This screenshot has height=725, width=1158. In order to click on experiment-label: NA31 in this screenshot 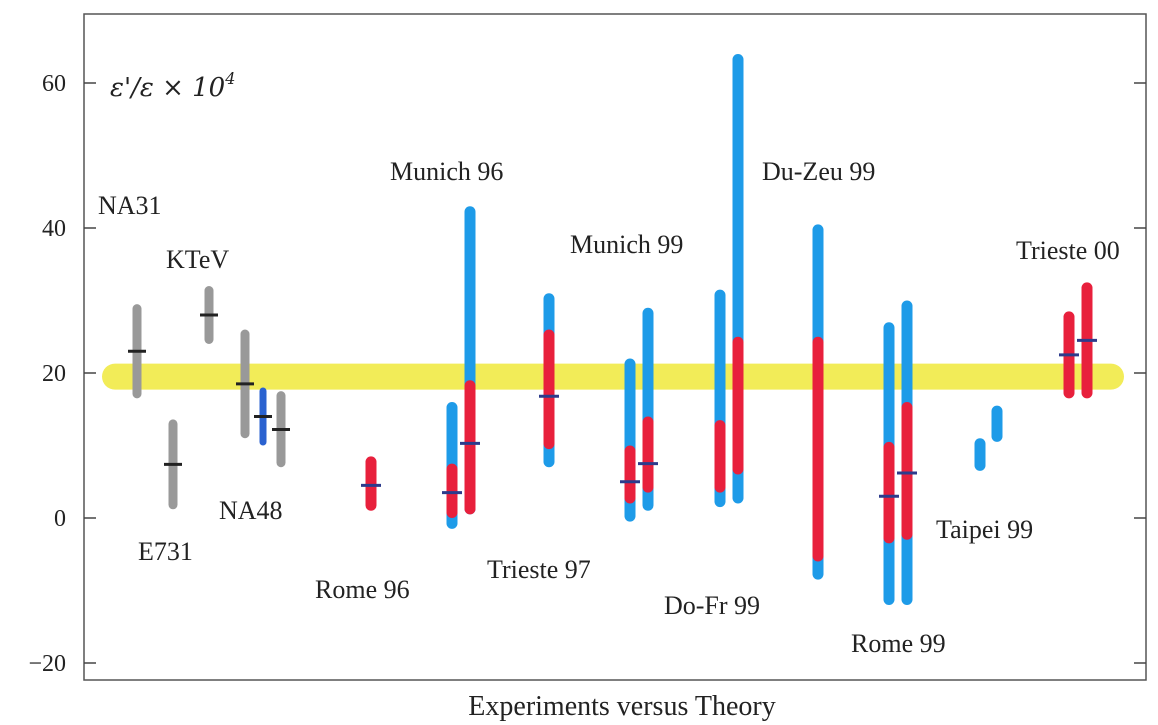, I will do `click(130, 205)`.